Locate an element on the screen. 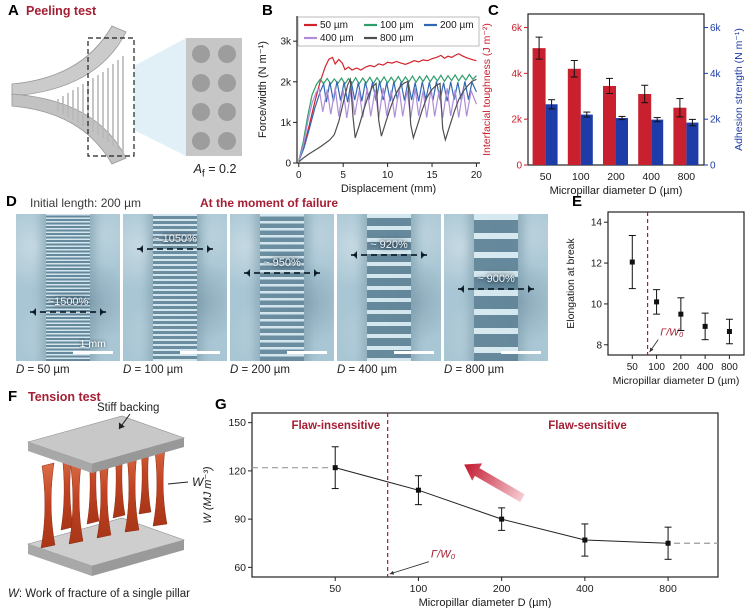 Image resolution: width=750 pixels, height=608 pixels. right-tick-label: 0 is located at coordinates (713, 166).